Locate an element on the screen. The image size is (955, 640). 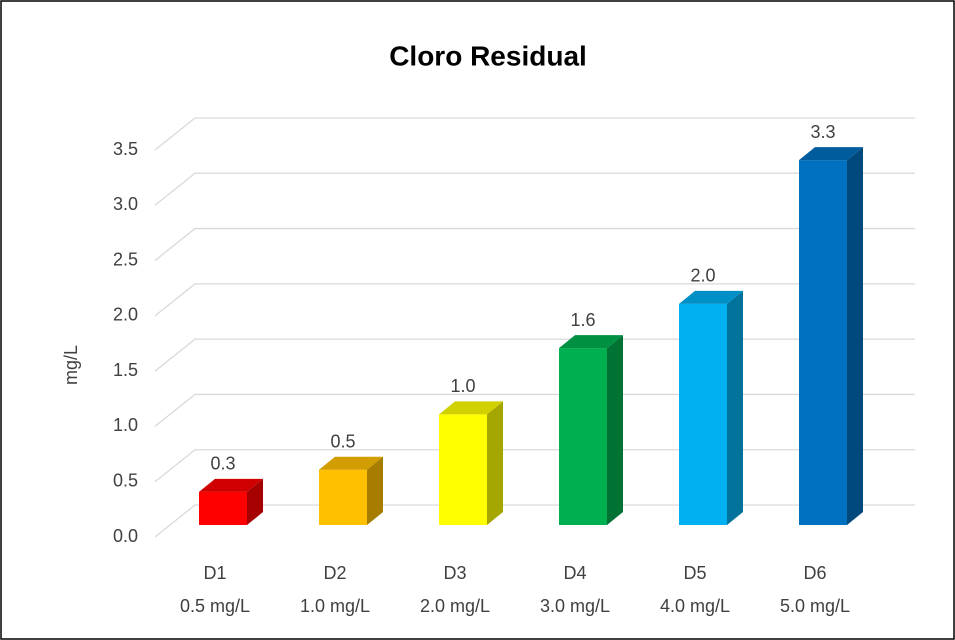
x-tick-label: D5 is located at coordinates (694, 573).